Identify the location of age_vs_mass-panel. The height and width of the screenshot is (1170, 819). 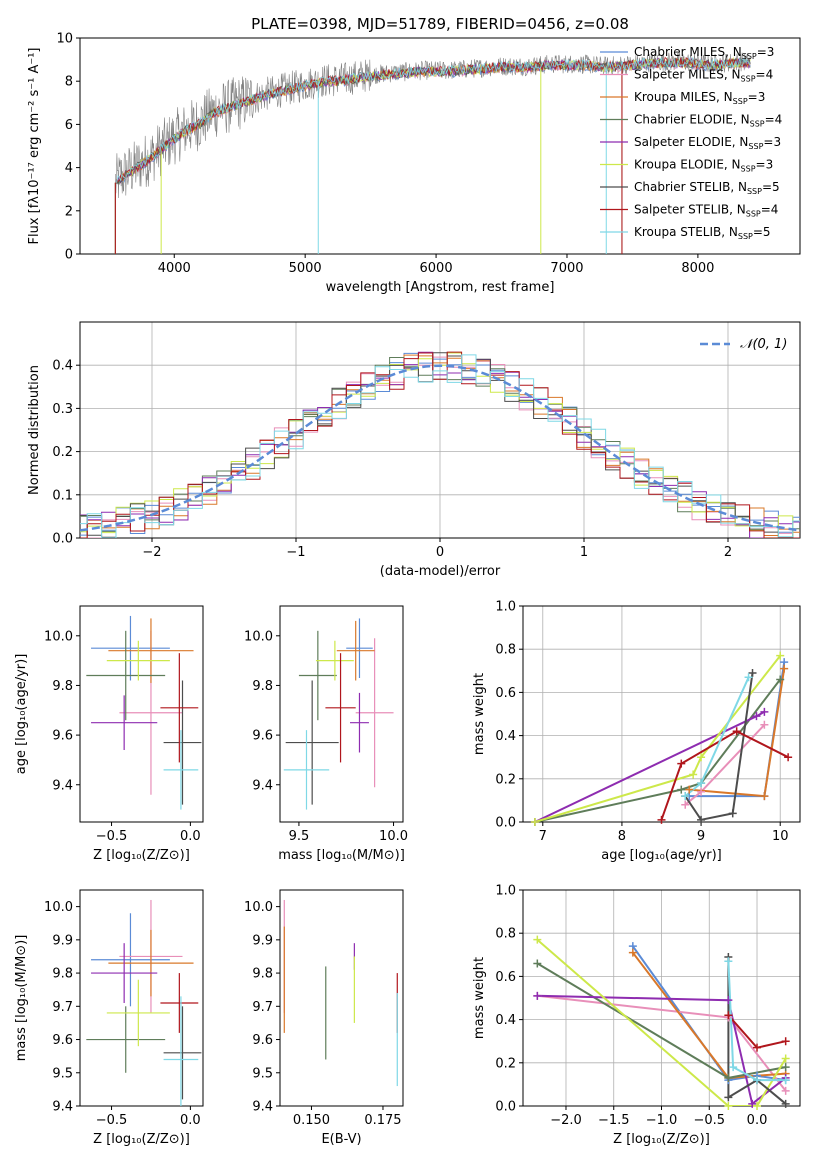
(340, 715).